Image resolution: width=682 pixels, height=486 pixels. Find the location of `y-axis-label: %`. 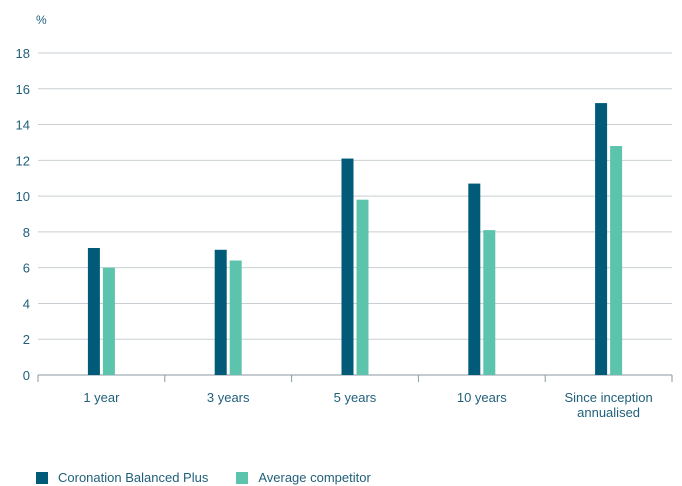

y-axis-label: % is located at coordinates (41, 20).